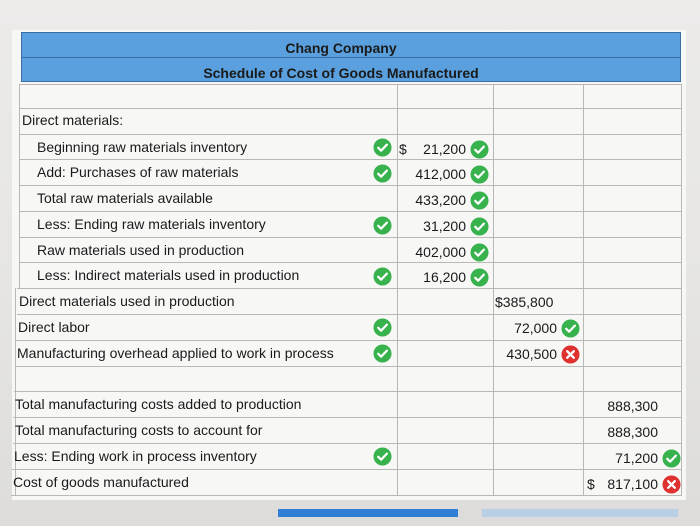  I want to click on schedule-header, so click(351, 57).